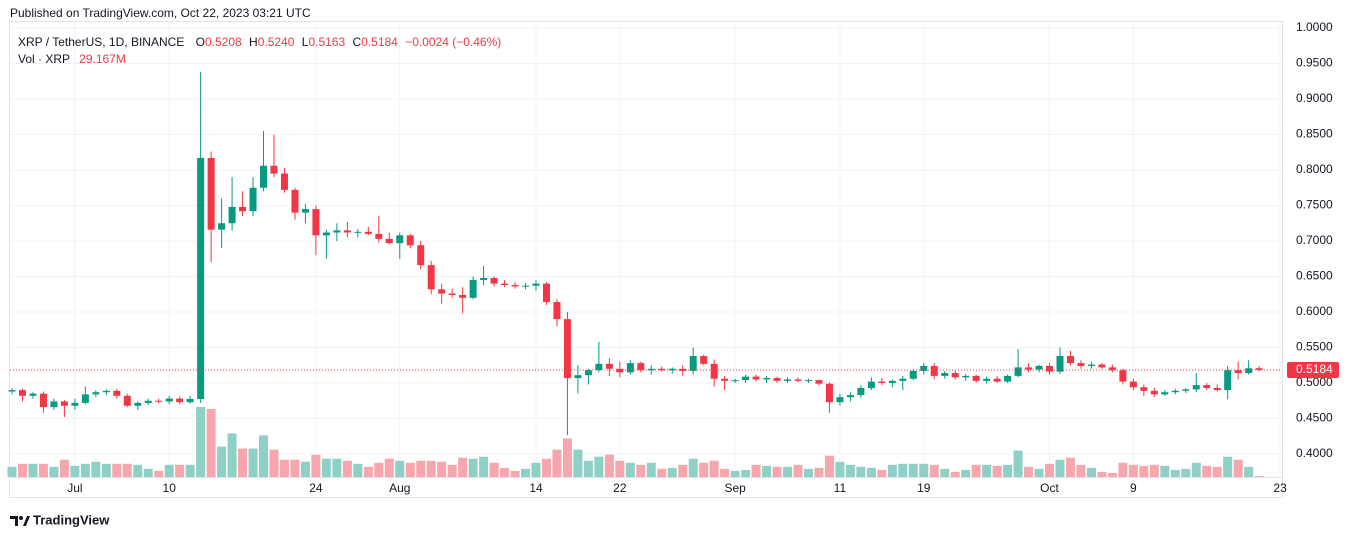 The image size is (1352, 538). What do you see at coordinates (635, 442) in the screenshot?
I see `volume-bars` at bounding box center [635, 442].